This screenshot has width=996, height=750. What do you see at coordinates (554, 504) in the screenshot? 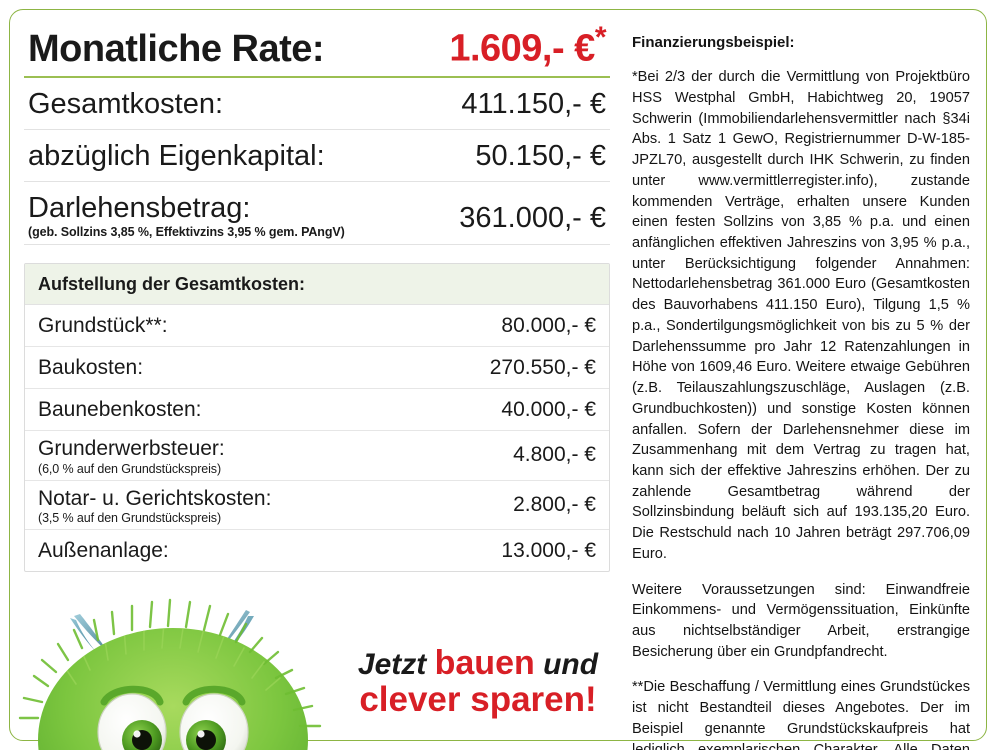
I see `cost-value: 2.800,- €` at bounding box center [554, 504].